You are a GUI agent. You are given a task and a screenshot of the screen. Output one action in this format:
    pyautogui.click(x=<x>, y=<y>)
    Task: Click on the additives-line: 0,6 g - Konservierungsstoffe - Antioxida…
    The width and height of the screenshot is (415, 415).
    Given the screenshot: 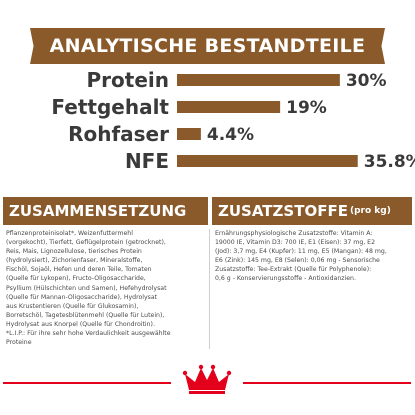 What is the action you would take?
    pyautogui.click(x=285, y=279)
    